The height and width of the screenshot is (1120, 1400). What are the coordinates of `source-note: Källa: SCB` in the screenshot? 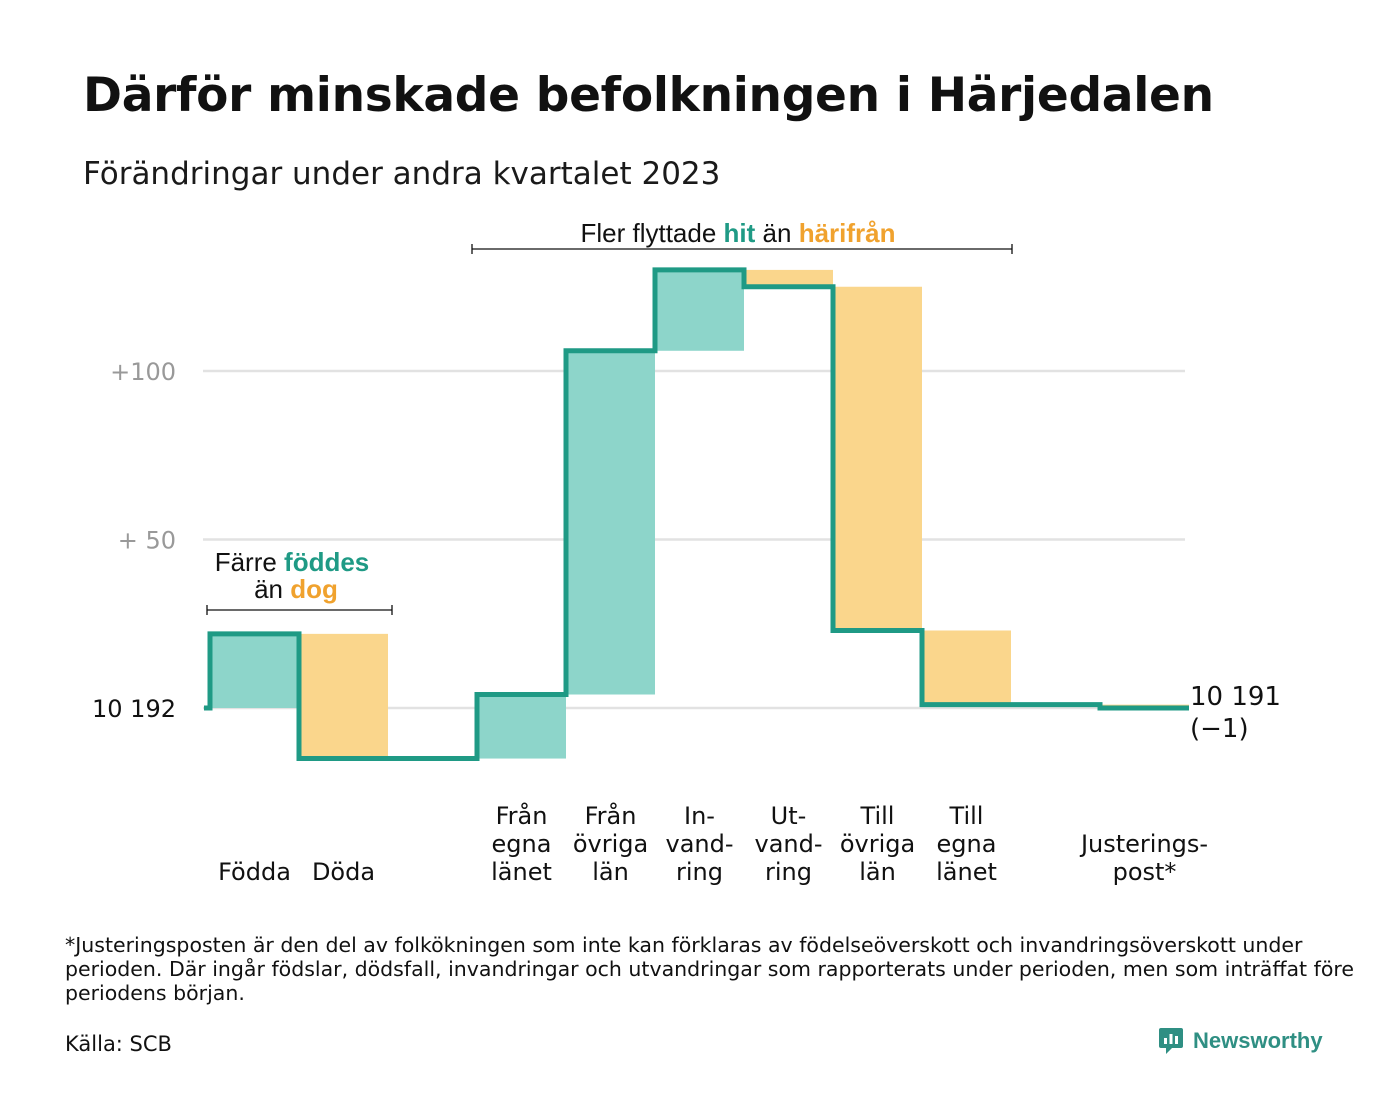 It's located at (118, 1044).